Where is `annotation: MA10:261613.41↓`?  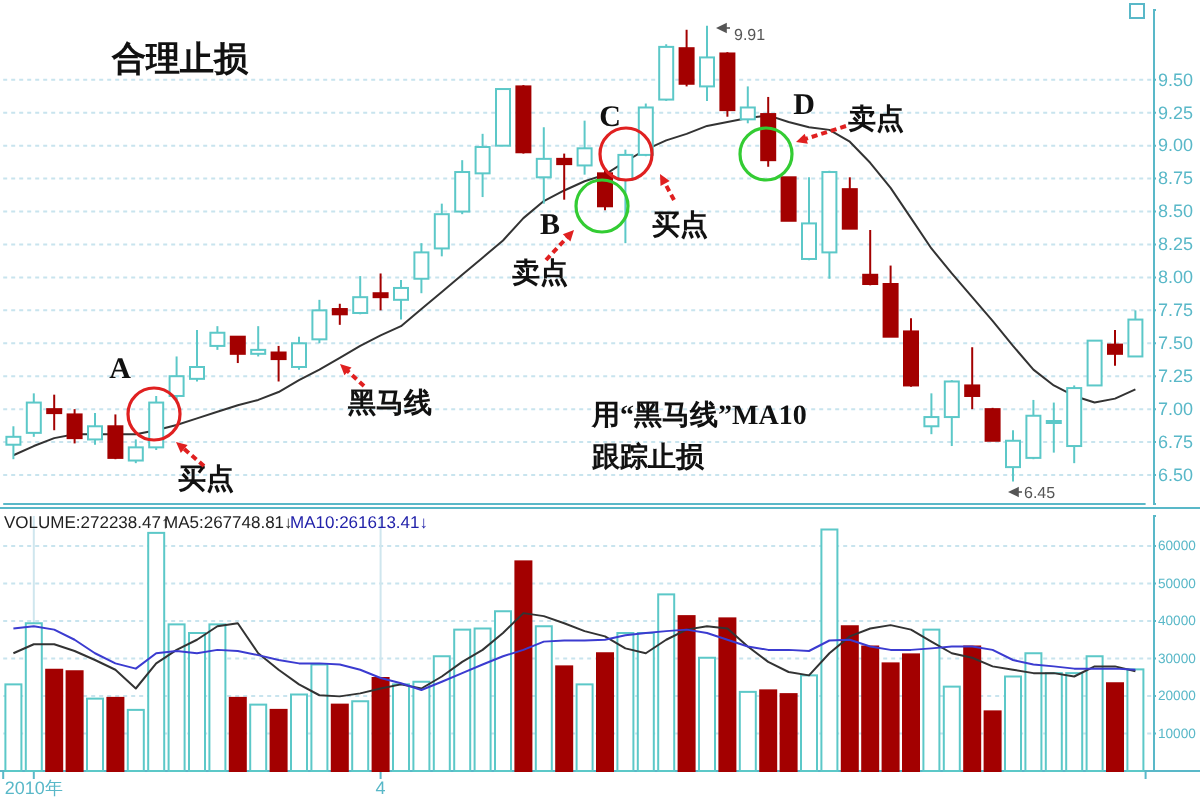 annotation: MA10:261613.41↓ is located at coordinates (359, 522).